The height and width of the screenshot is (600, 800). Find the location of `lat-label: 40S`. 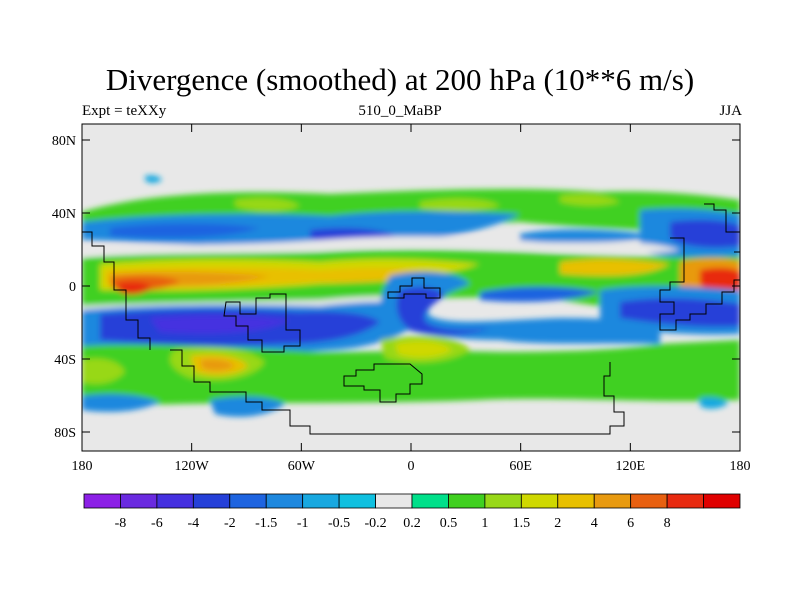

lat-label: 40S is located at coordinates (65, 360).